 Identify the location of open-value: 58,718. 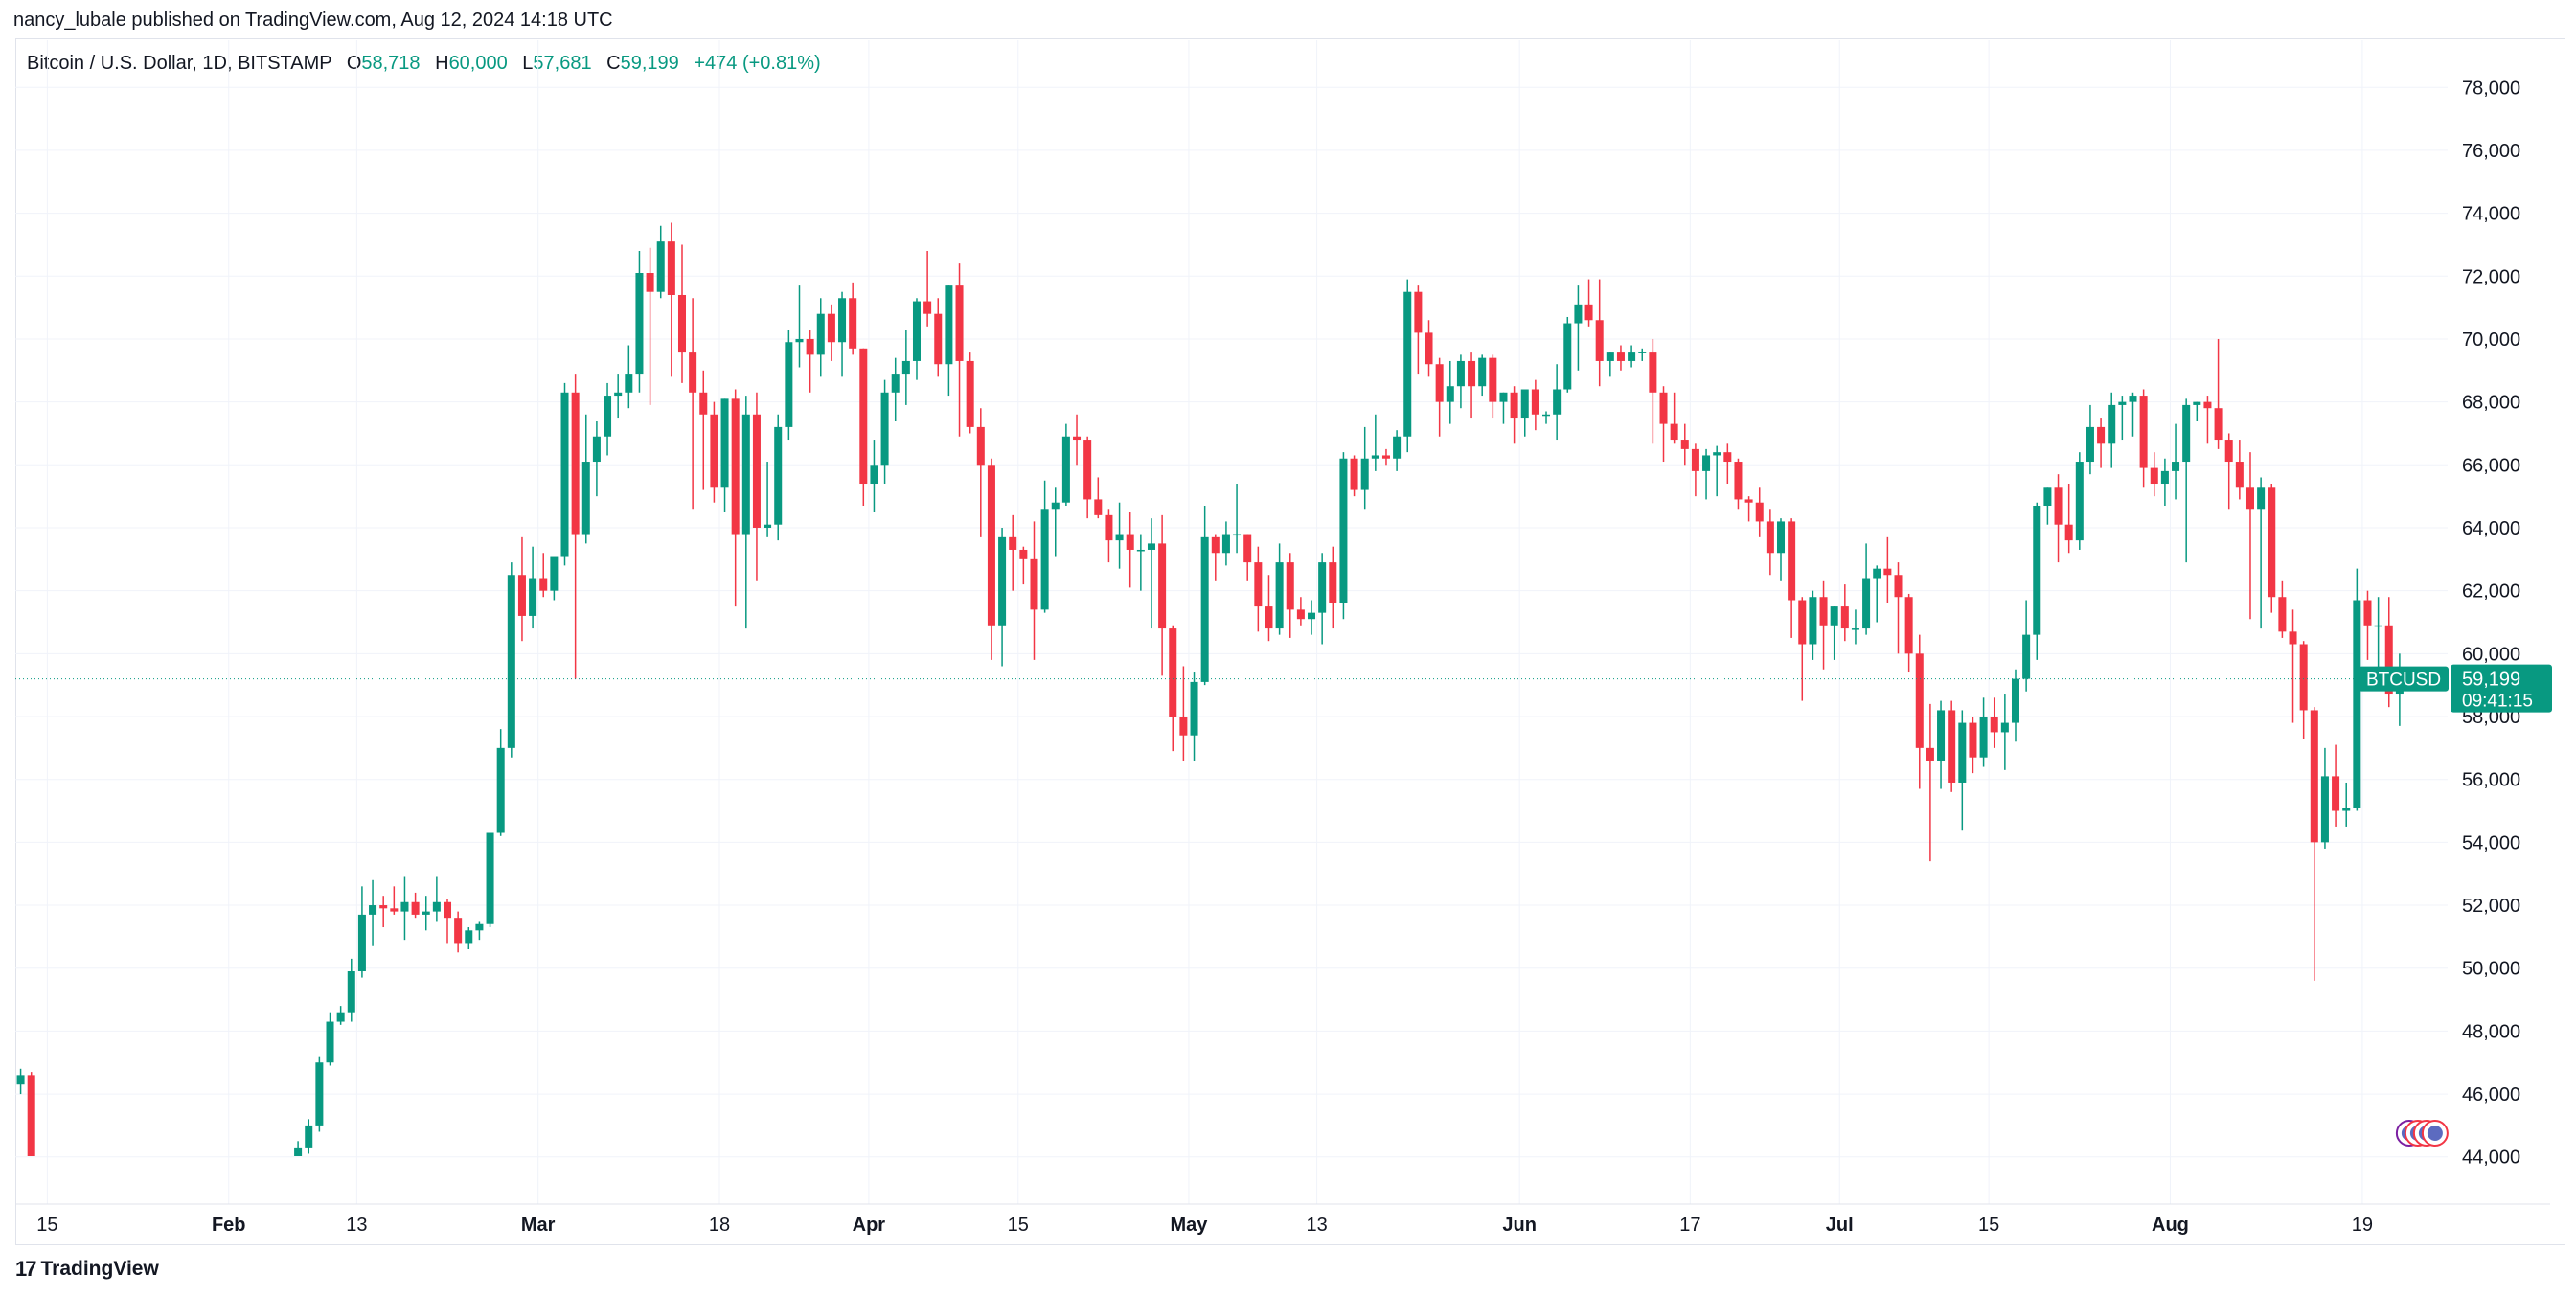
(391, 64).